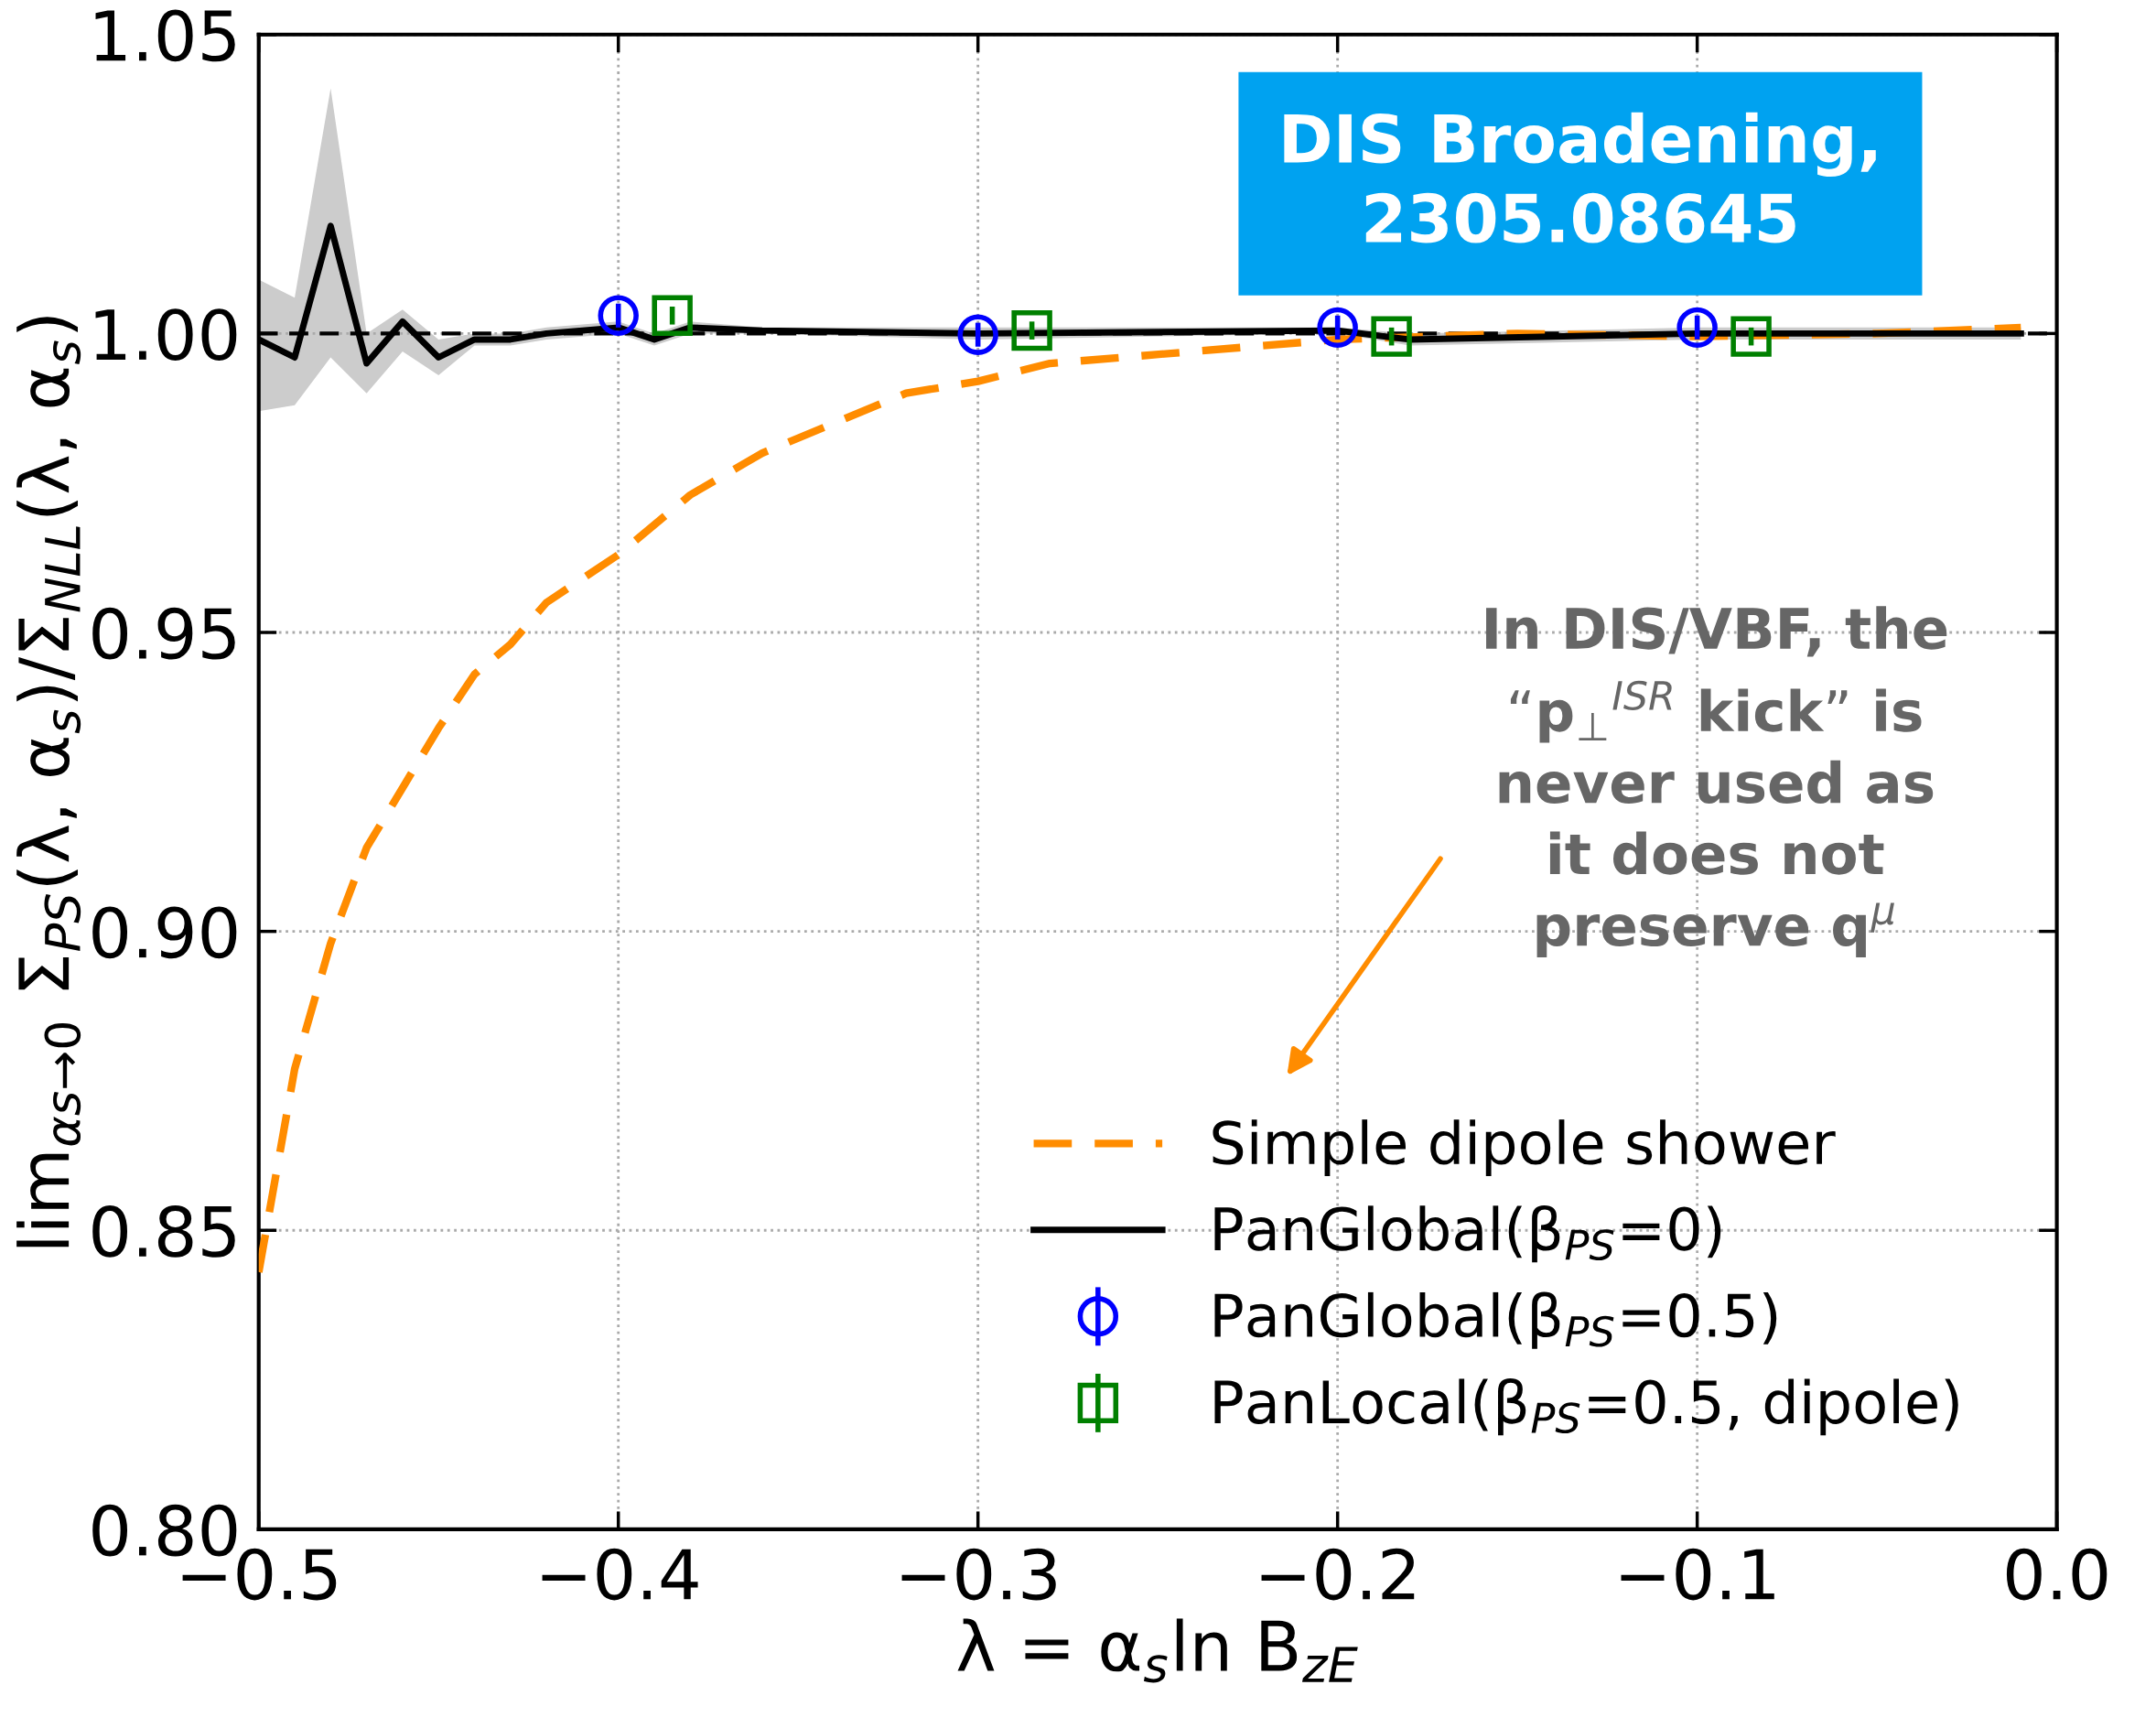  What do you see at coordinates (1586, 1407) in the screenshot?
I see `legend-label: PanLocal(β$_{PS}$=0.5, dipole)` at bounding box center [1586, 1407].